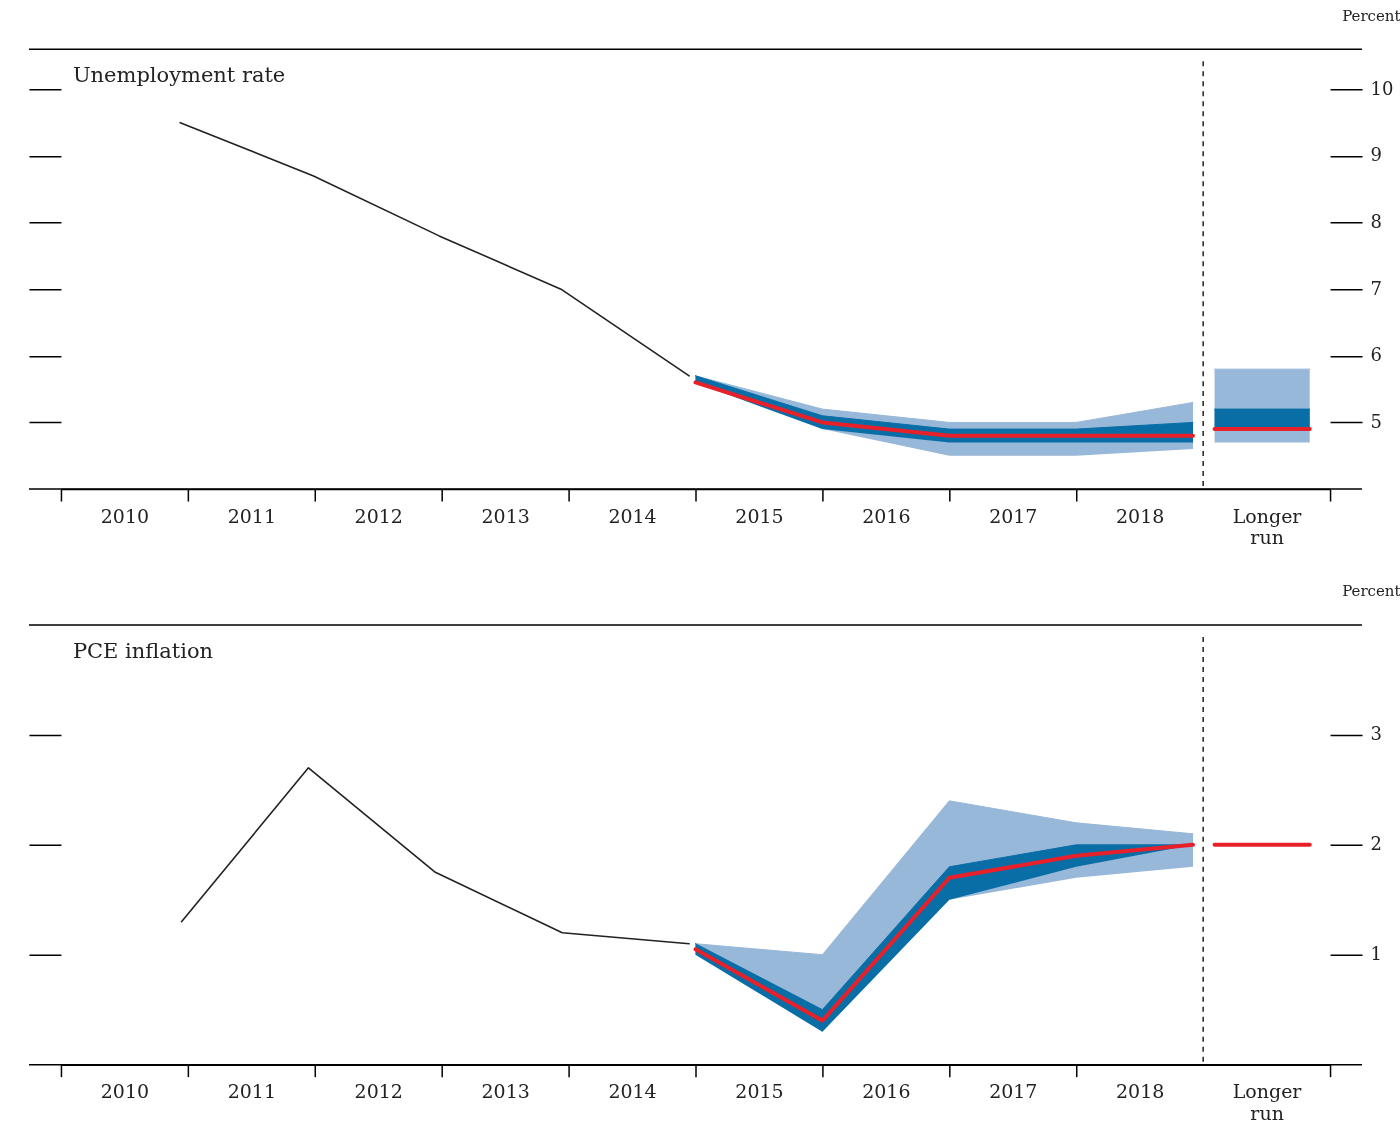 Image resolution: width=1400 pixels, height=1136 pixels. What do you see at coordinates (1376, 421) in the screenshot?
I see `y-tick-label: 5` at bounding box center [1376, 421].